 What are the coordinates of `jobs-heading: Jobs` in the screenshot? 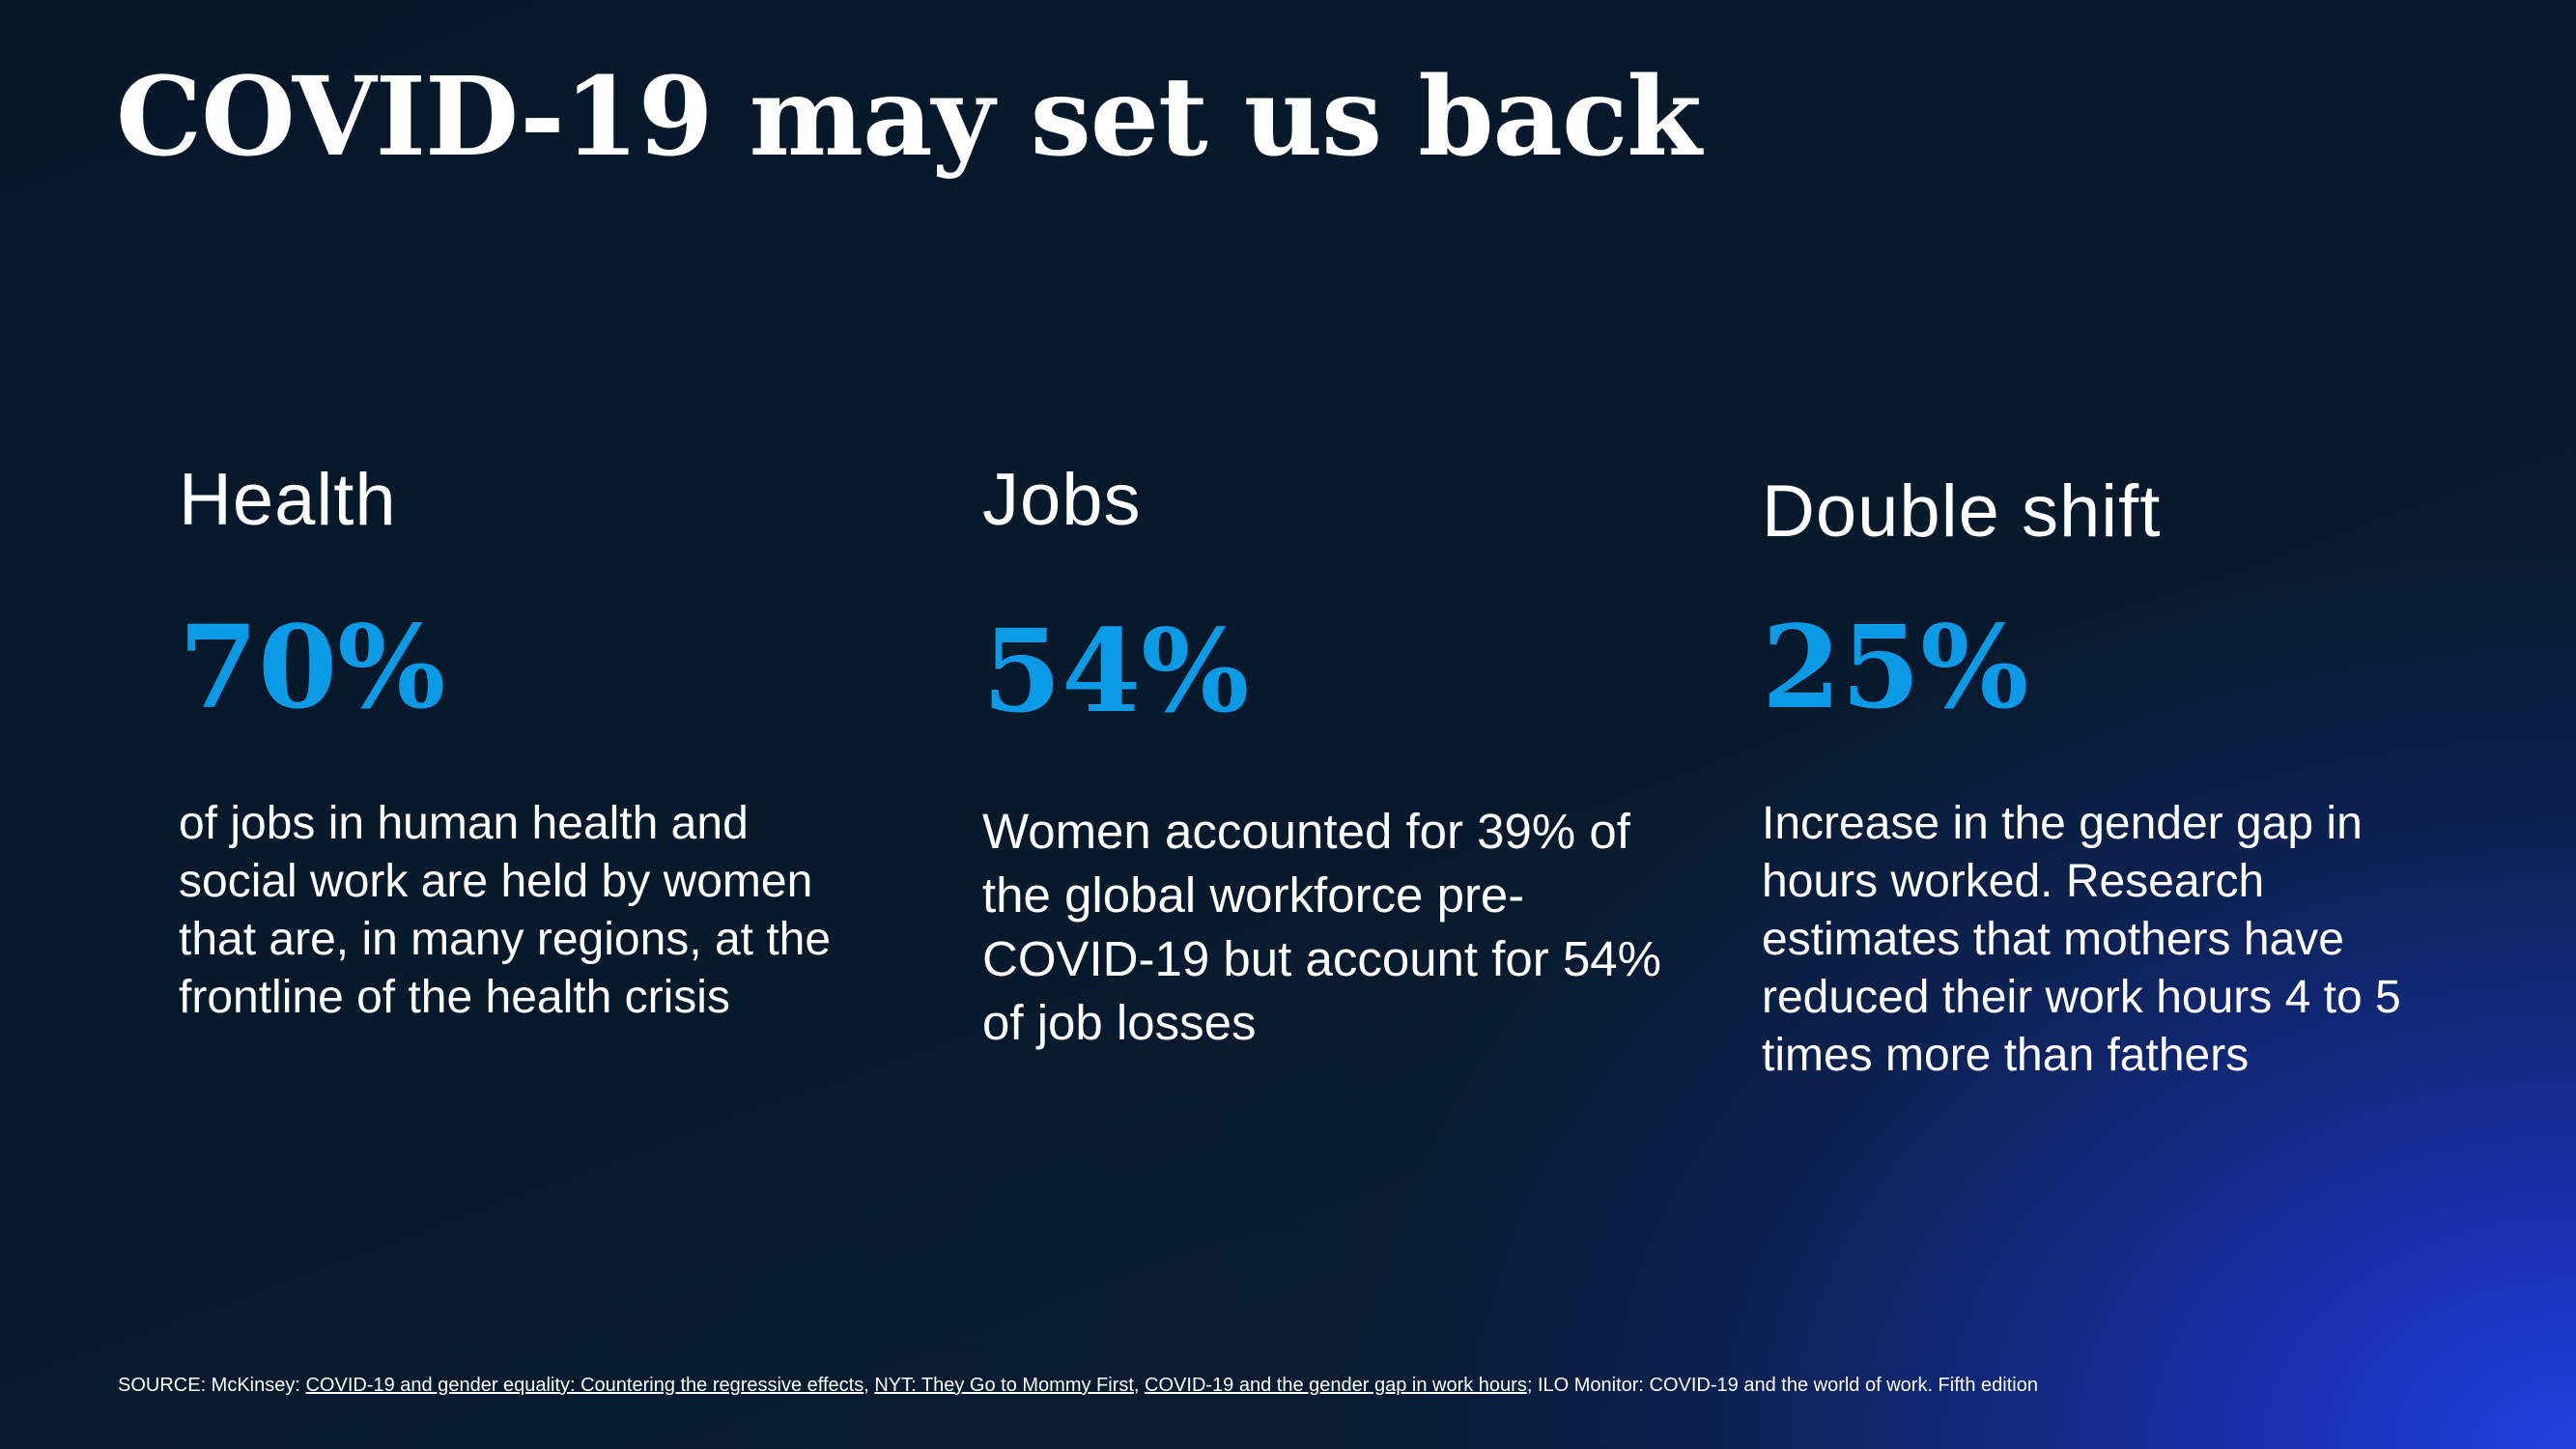 It's located at (1062, 500).